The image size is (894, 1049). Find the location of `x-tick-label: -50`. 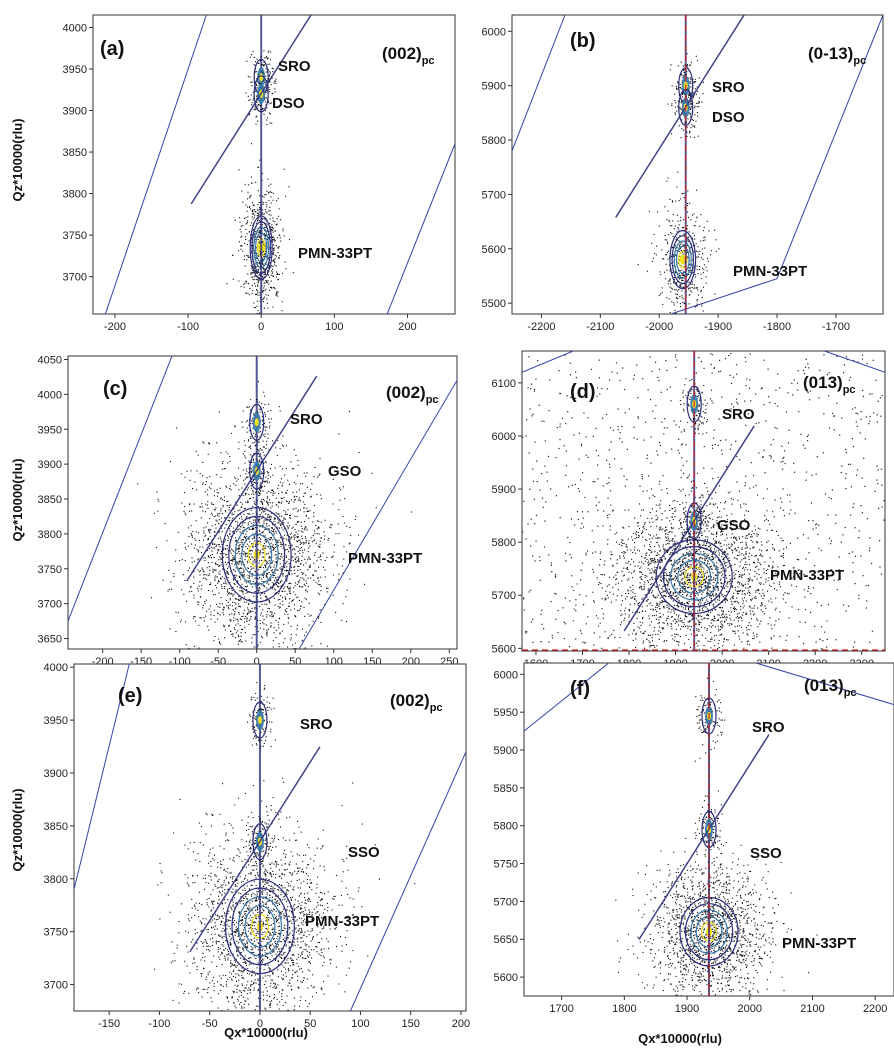

x-tick-label: -50 is located at coordinates (210, 1024).